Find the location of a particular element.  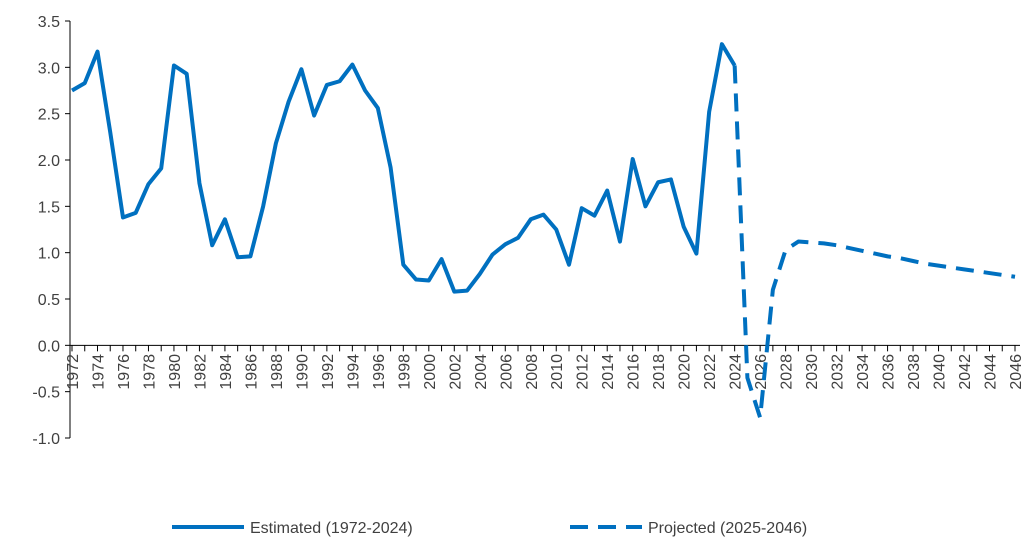

x-tick-label: 2032 is located at coordinates (838, 372).